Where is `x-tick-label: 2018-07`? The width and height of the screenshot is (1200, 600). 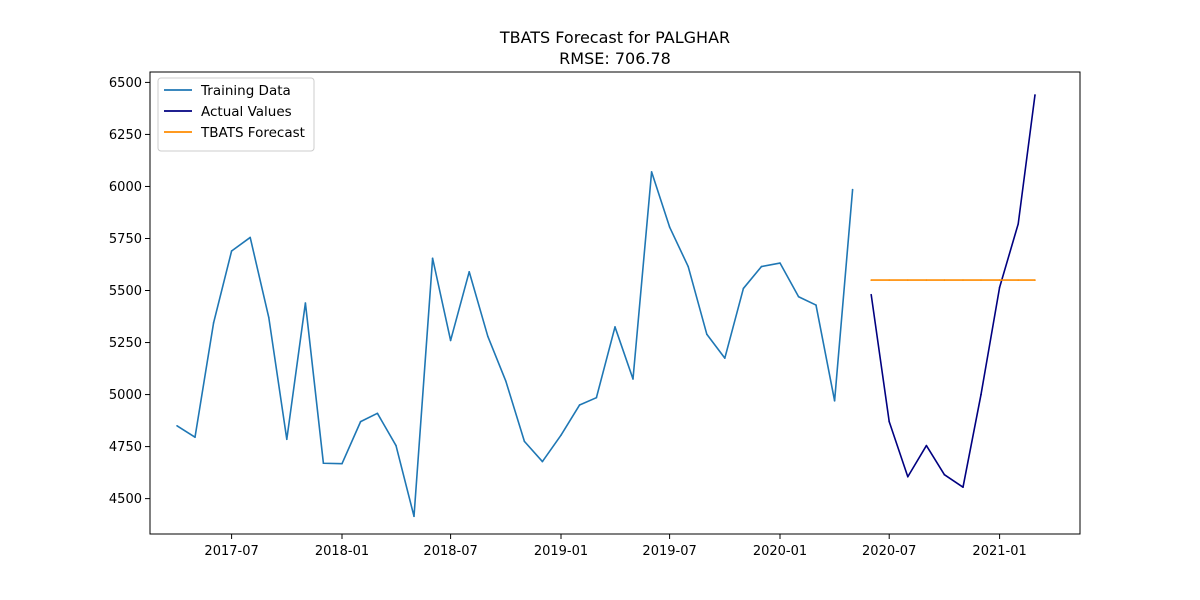
x-tick-label: 2018-07 is located at coordinates (450, 551).